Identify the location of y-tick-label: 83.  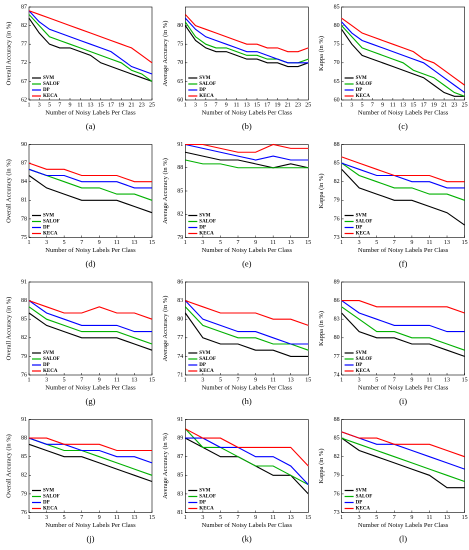
(180, 494).